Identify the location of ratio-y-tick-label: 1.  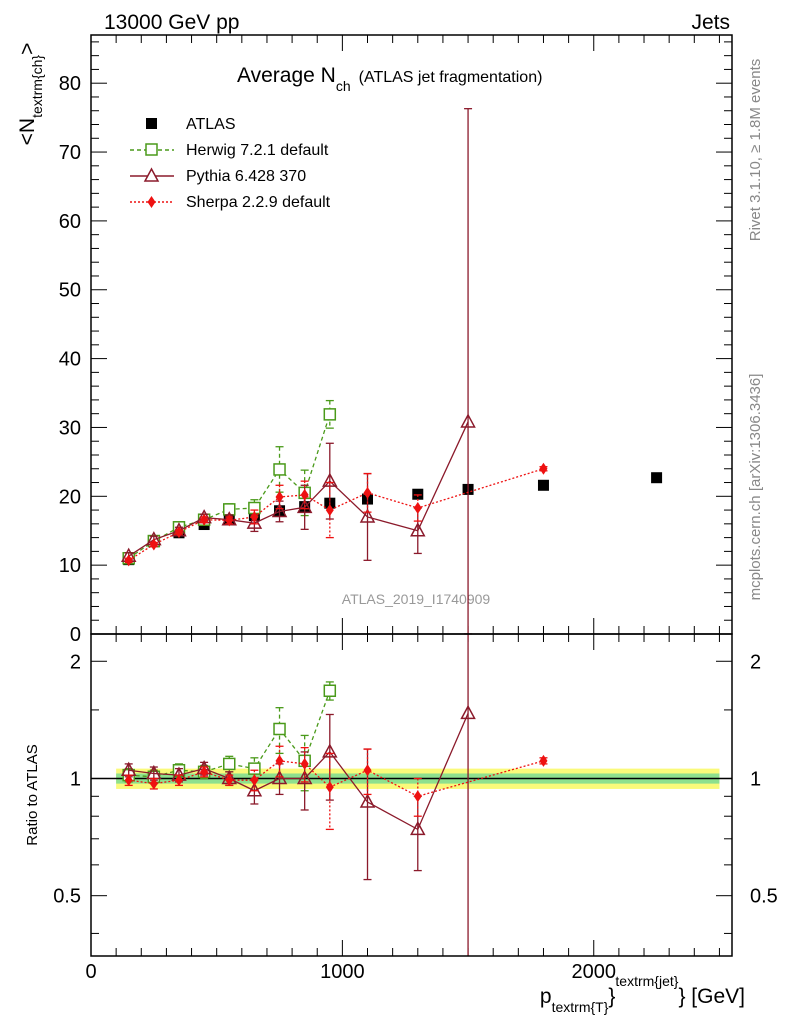
(75, 779).